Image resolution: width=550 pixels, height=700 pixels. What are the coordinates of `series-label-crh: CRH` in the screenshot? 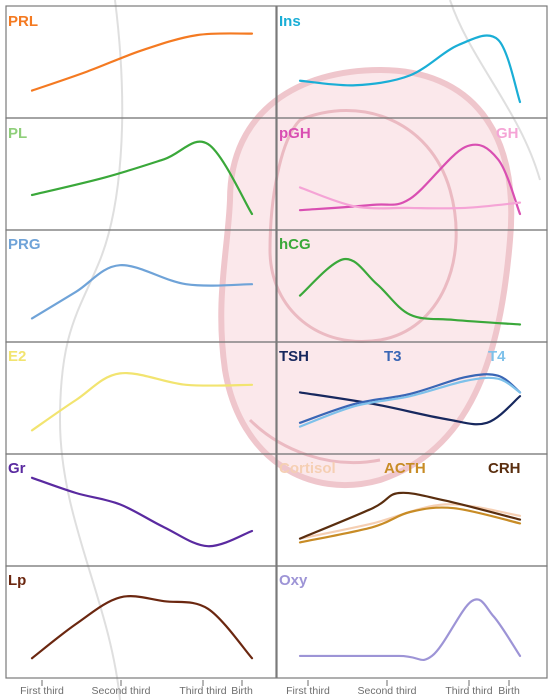 It's located at (504, 468).